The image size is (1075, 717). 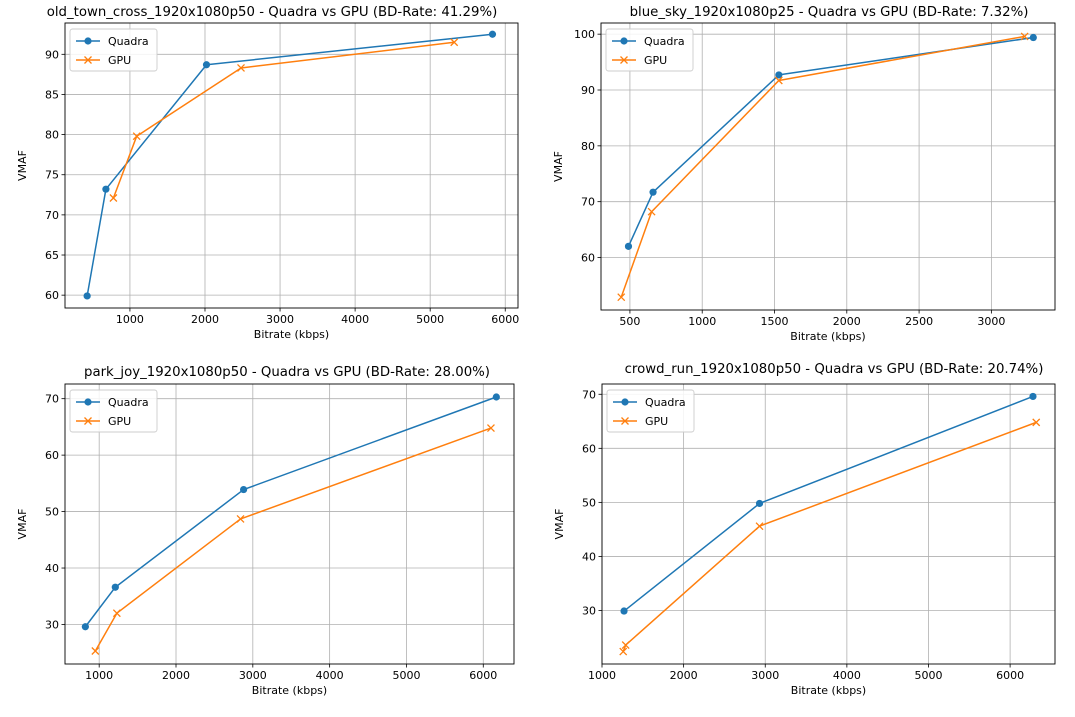 I want to click on y-tick-label: 85, so click(x=52, y=94).